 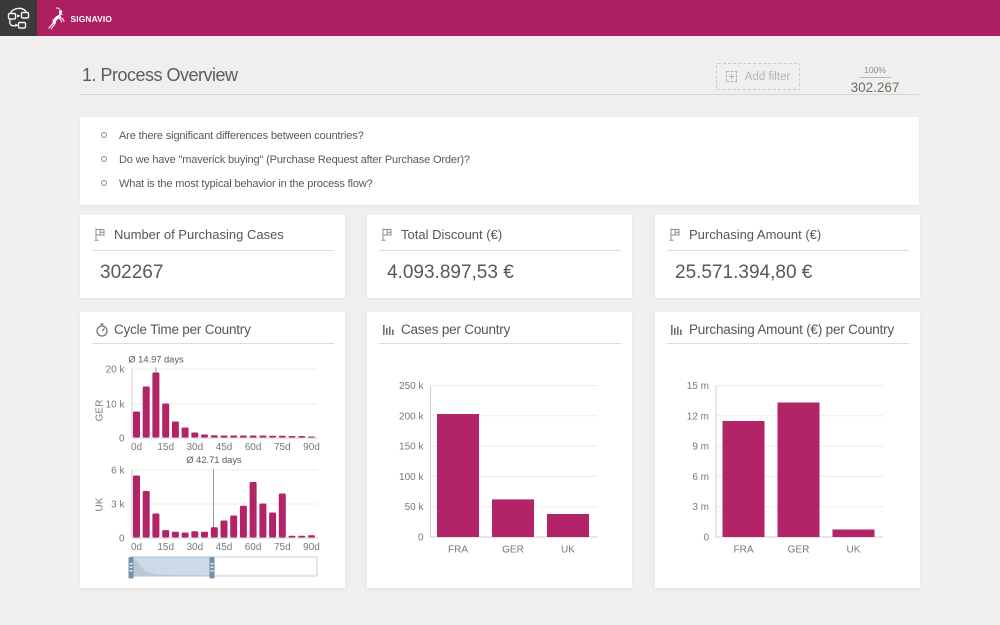 I want to click on svg-text: 250 k, so click(x=411, y=386).